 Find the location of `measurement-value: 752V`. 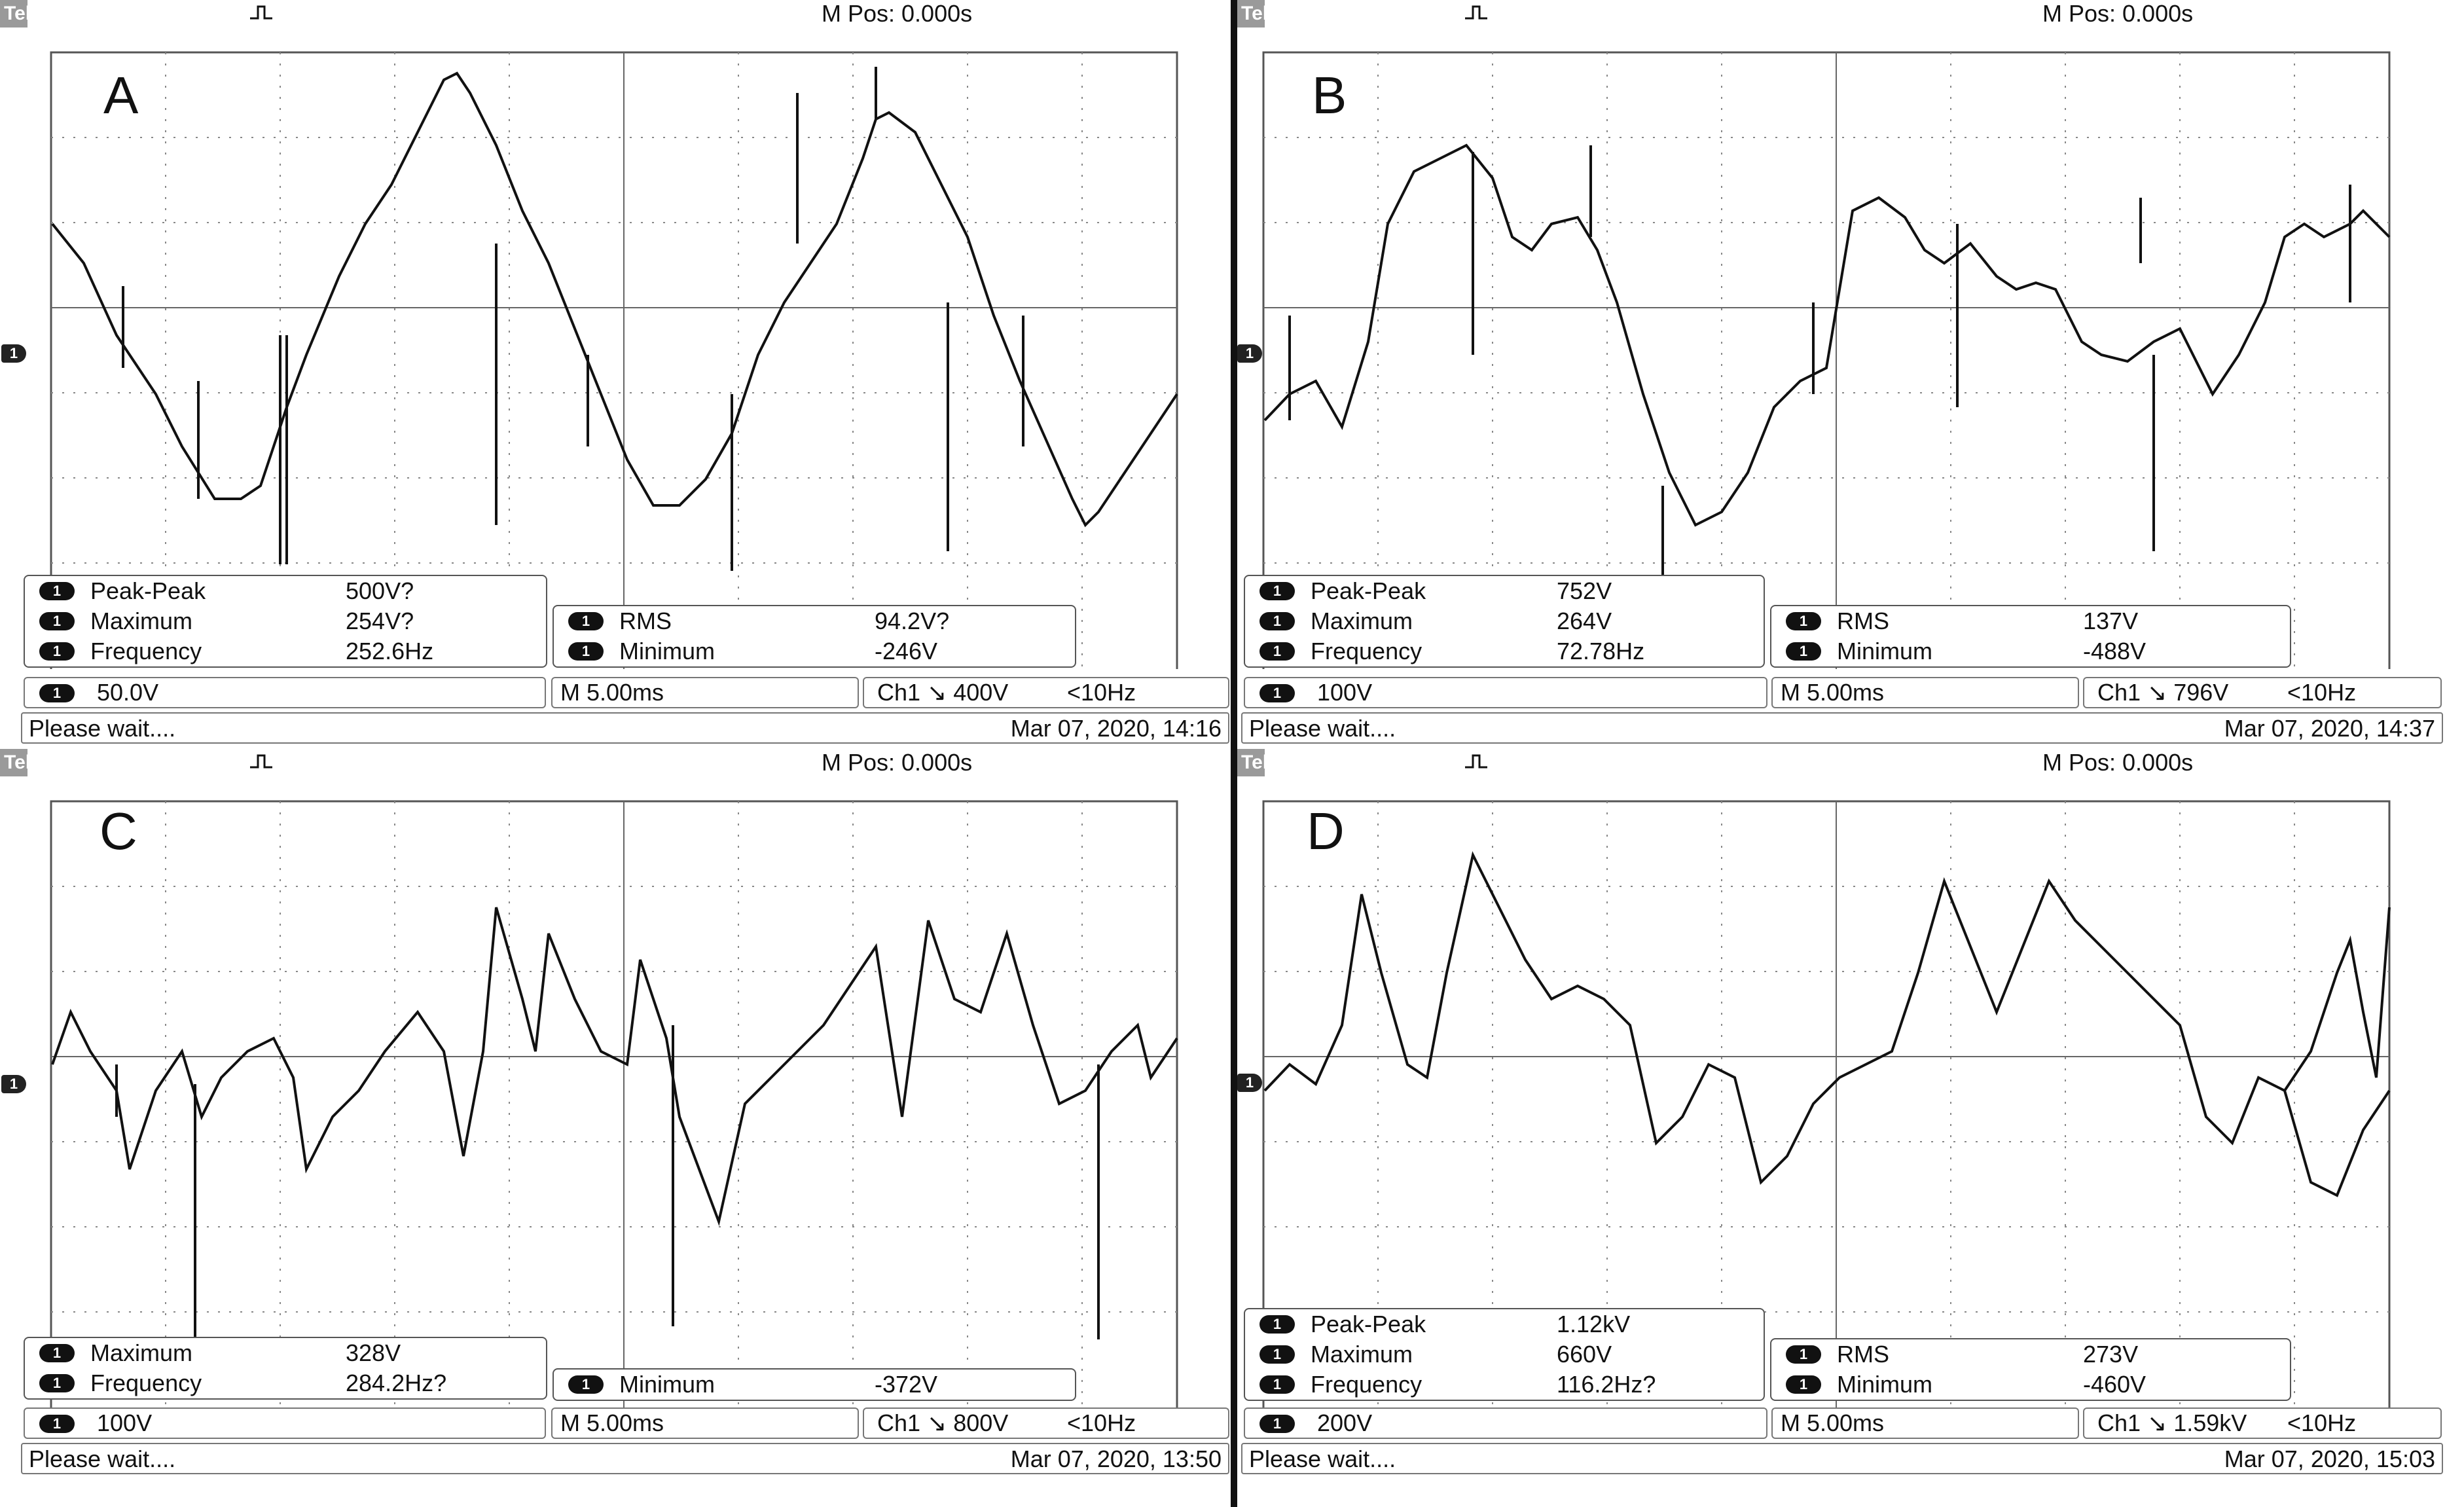

measurement-value: 752V is located at coordinates (1584, 590).